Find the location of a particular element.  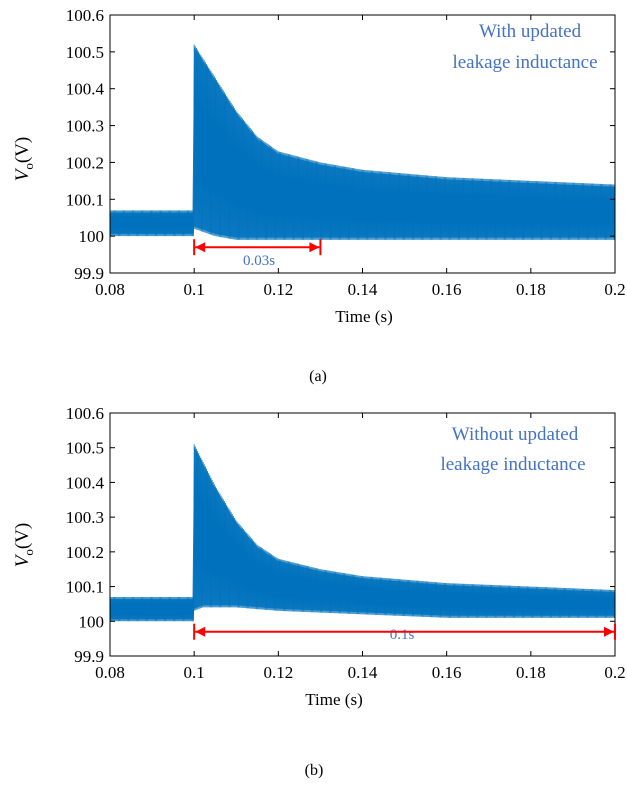

duration-arrow-a: 0.03s is located at coordinates (257, 254).